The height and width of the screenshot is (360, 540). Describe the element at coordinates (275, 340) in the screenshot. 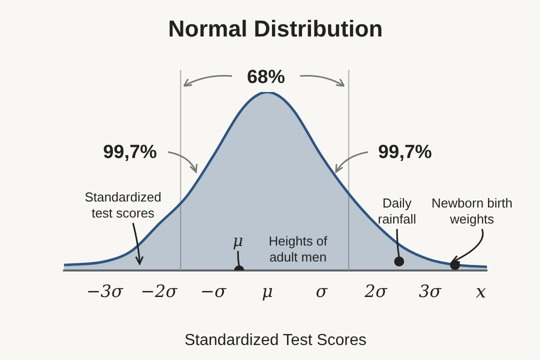

I see `x-axis-title: Standardized Test Scores` at that location.